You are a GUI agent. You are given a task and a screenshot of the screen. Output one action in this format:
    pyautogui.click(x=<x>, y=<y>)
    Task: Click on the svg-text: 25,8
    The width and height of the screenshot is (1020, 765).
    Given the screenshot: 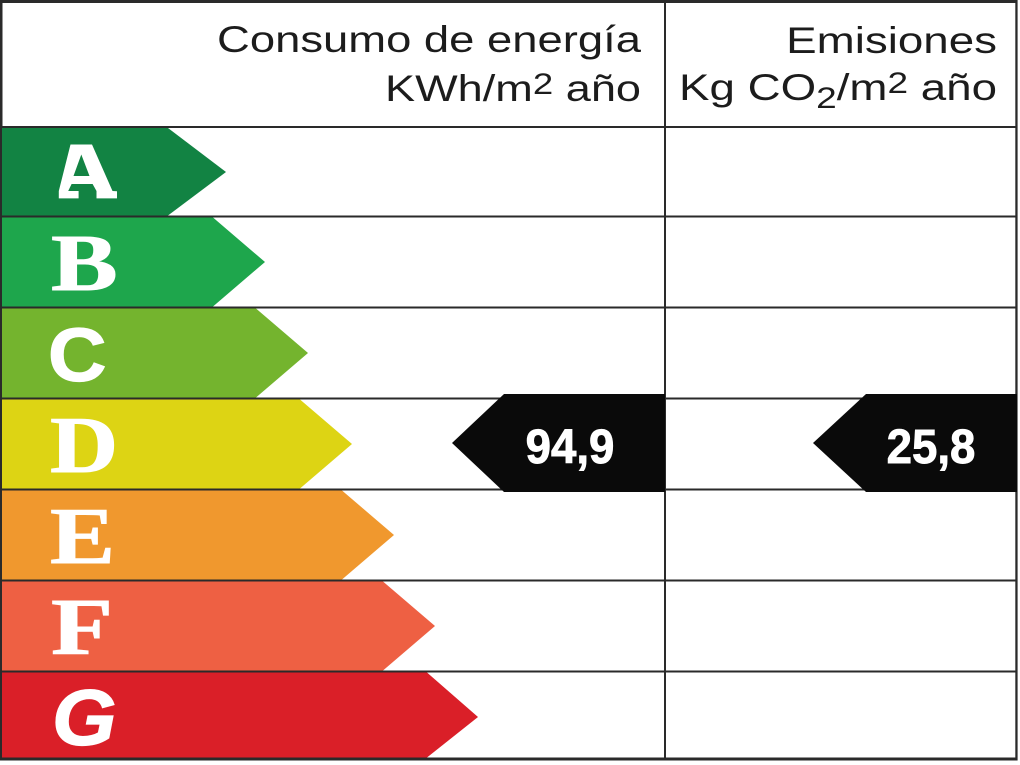 What is the action you would take?
    pyautogui.click(x=931, y=446)
    